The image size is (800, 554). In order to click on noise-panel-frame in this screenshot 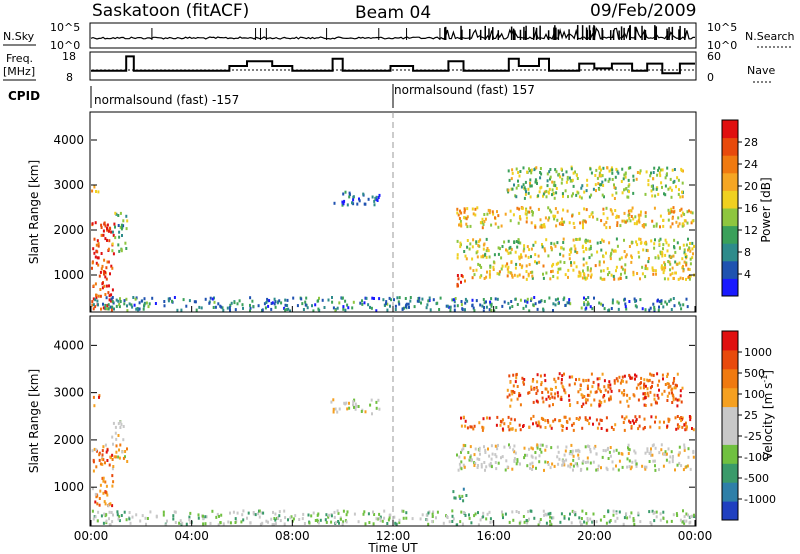, I will do `click(393, 35)`.